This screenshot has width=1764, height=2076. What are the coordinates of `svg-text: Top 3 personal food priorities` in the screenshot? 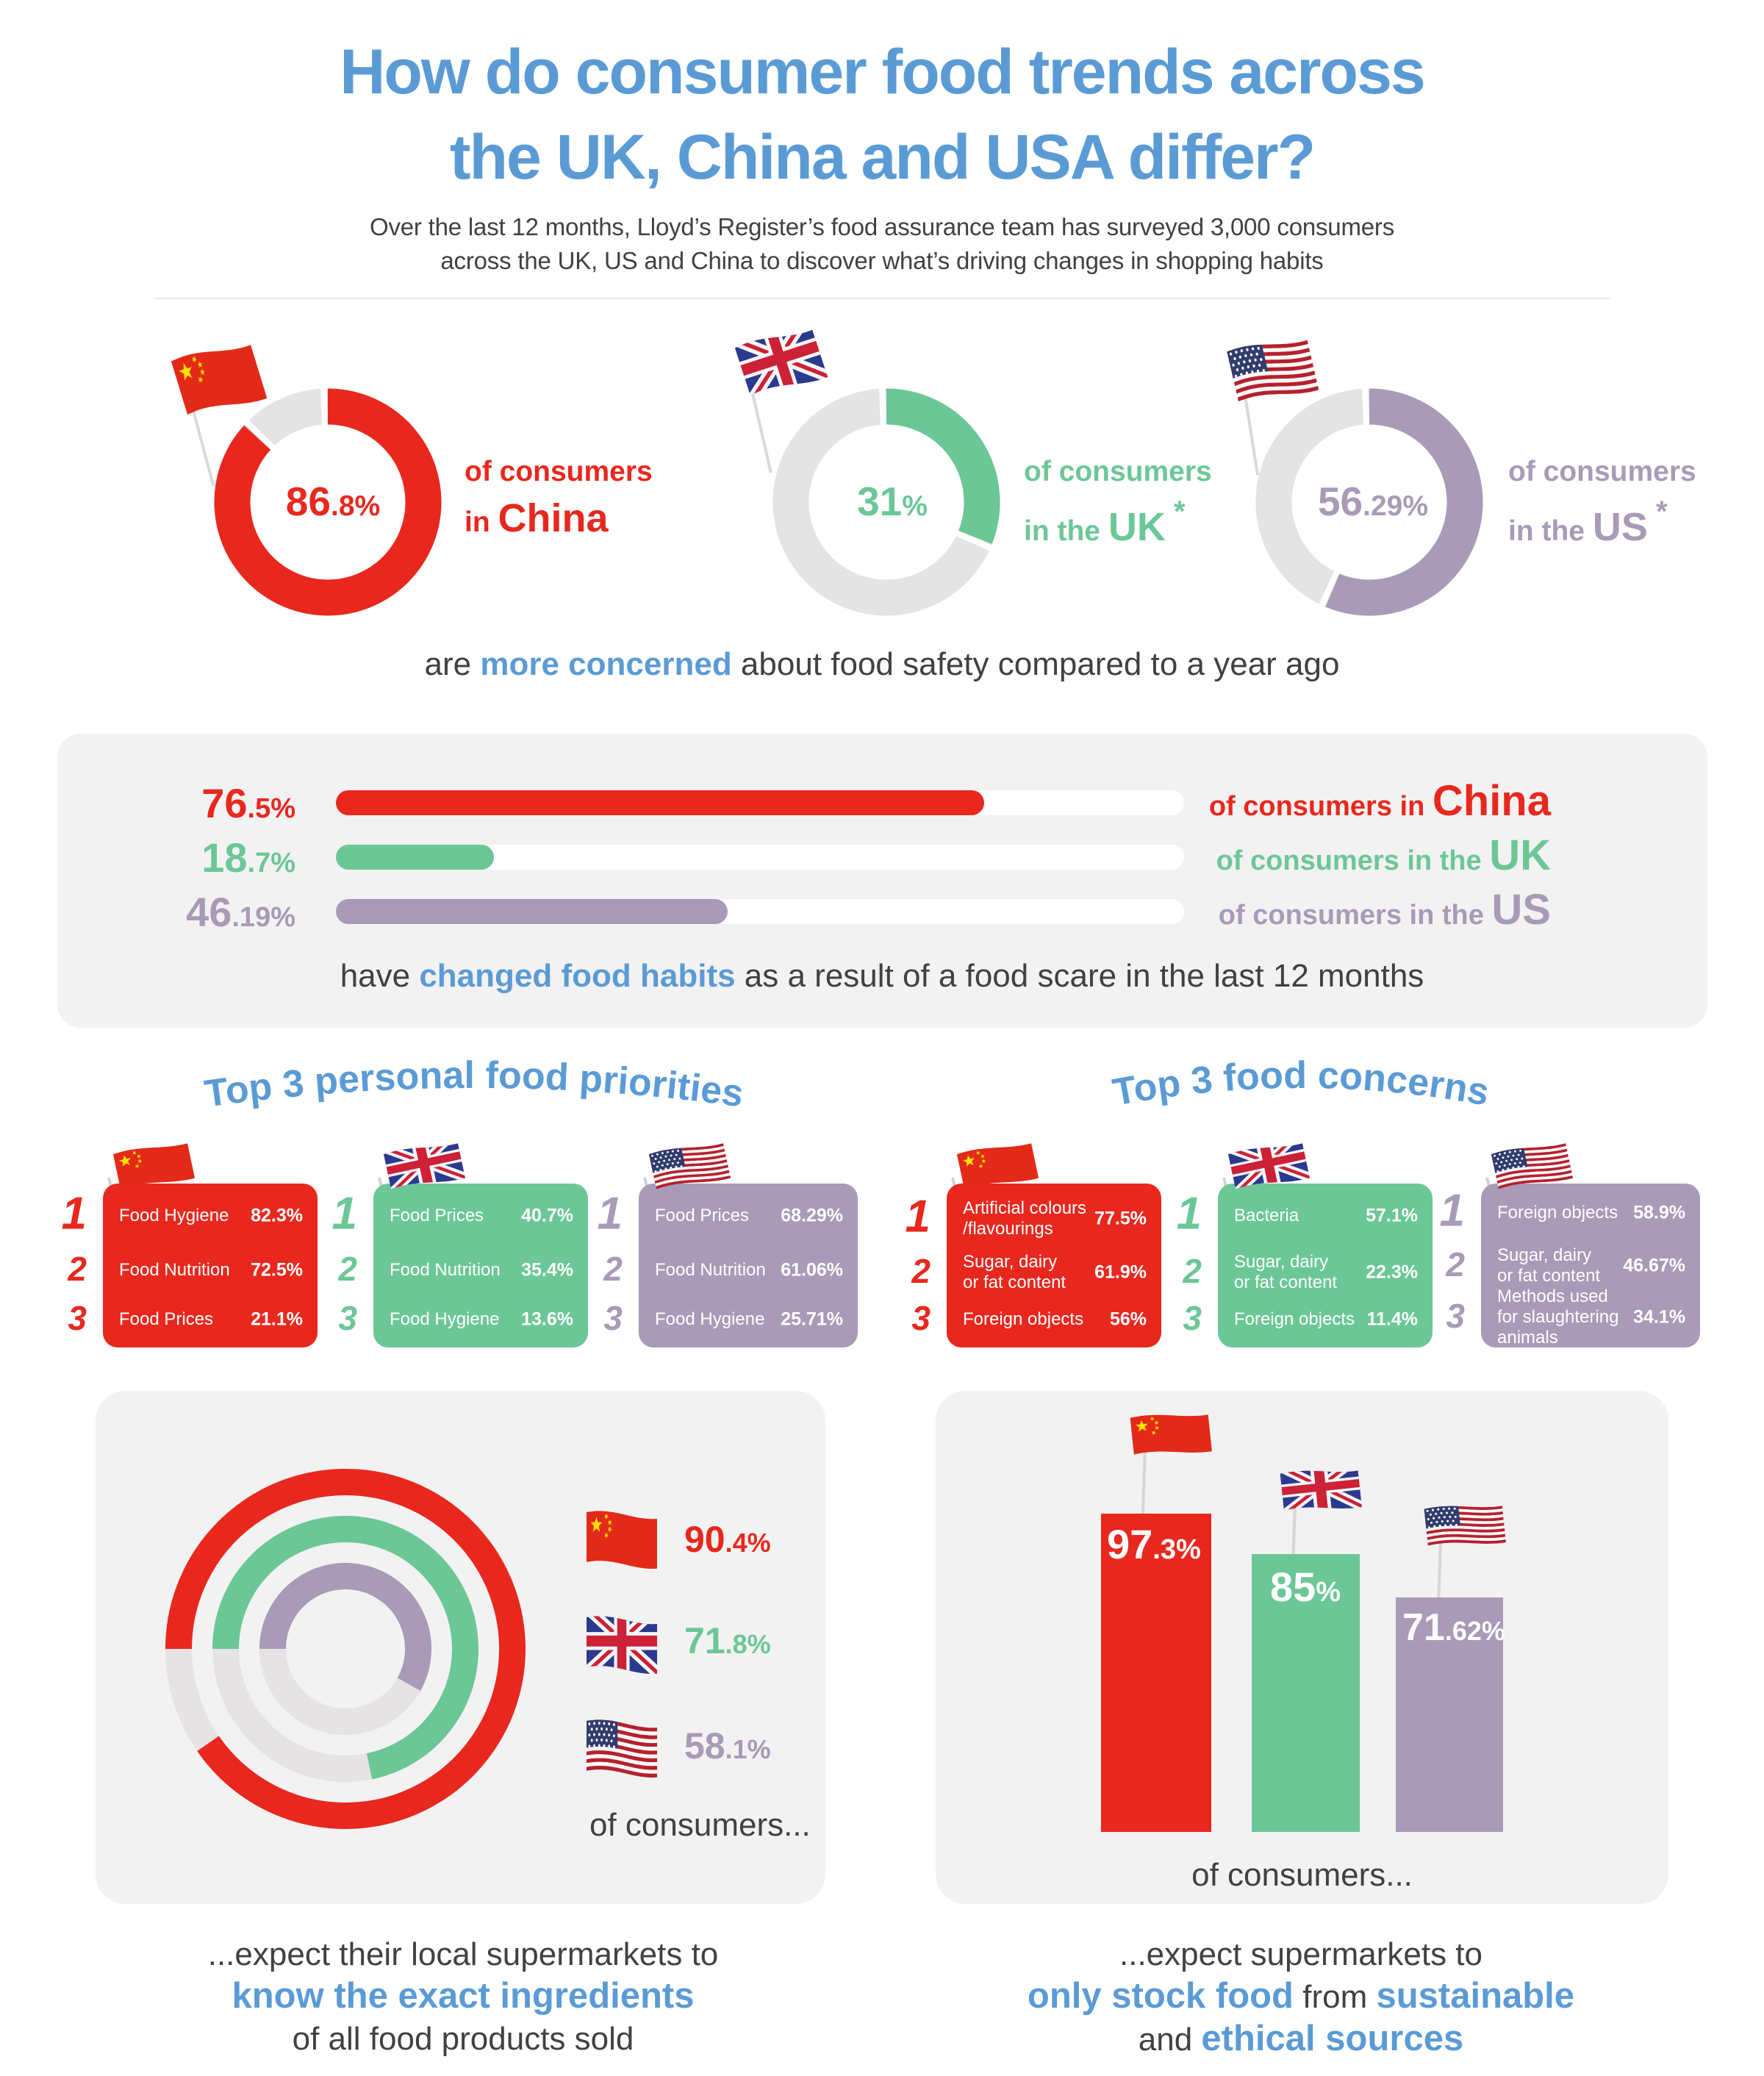 It's located at (474, 1085).